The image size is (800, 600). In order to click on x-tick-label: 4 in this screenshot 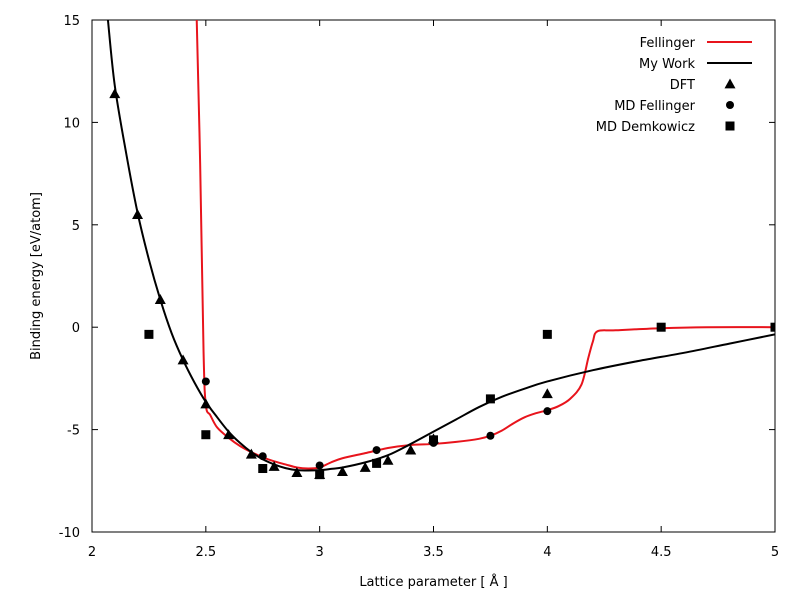, I will do `click(547, 552)`.